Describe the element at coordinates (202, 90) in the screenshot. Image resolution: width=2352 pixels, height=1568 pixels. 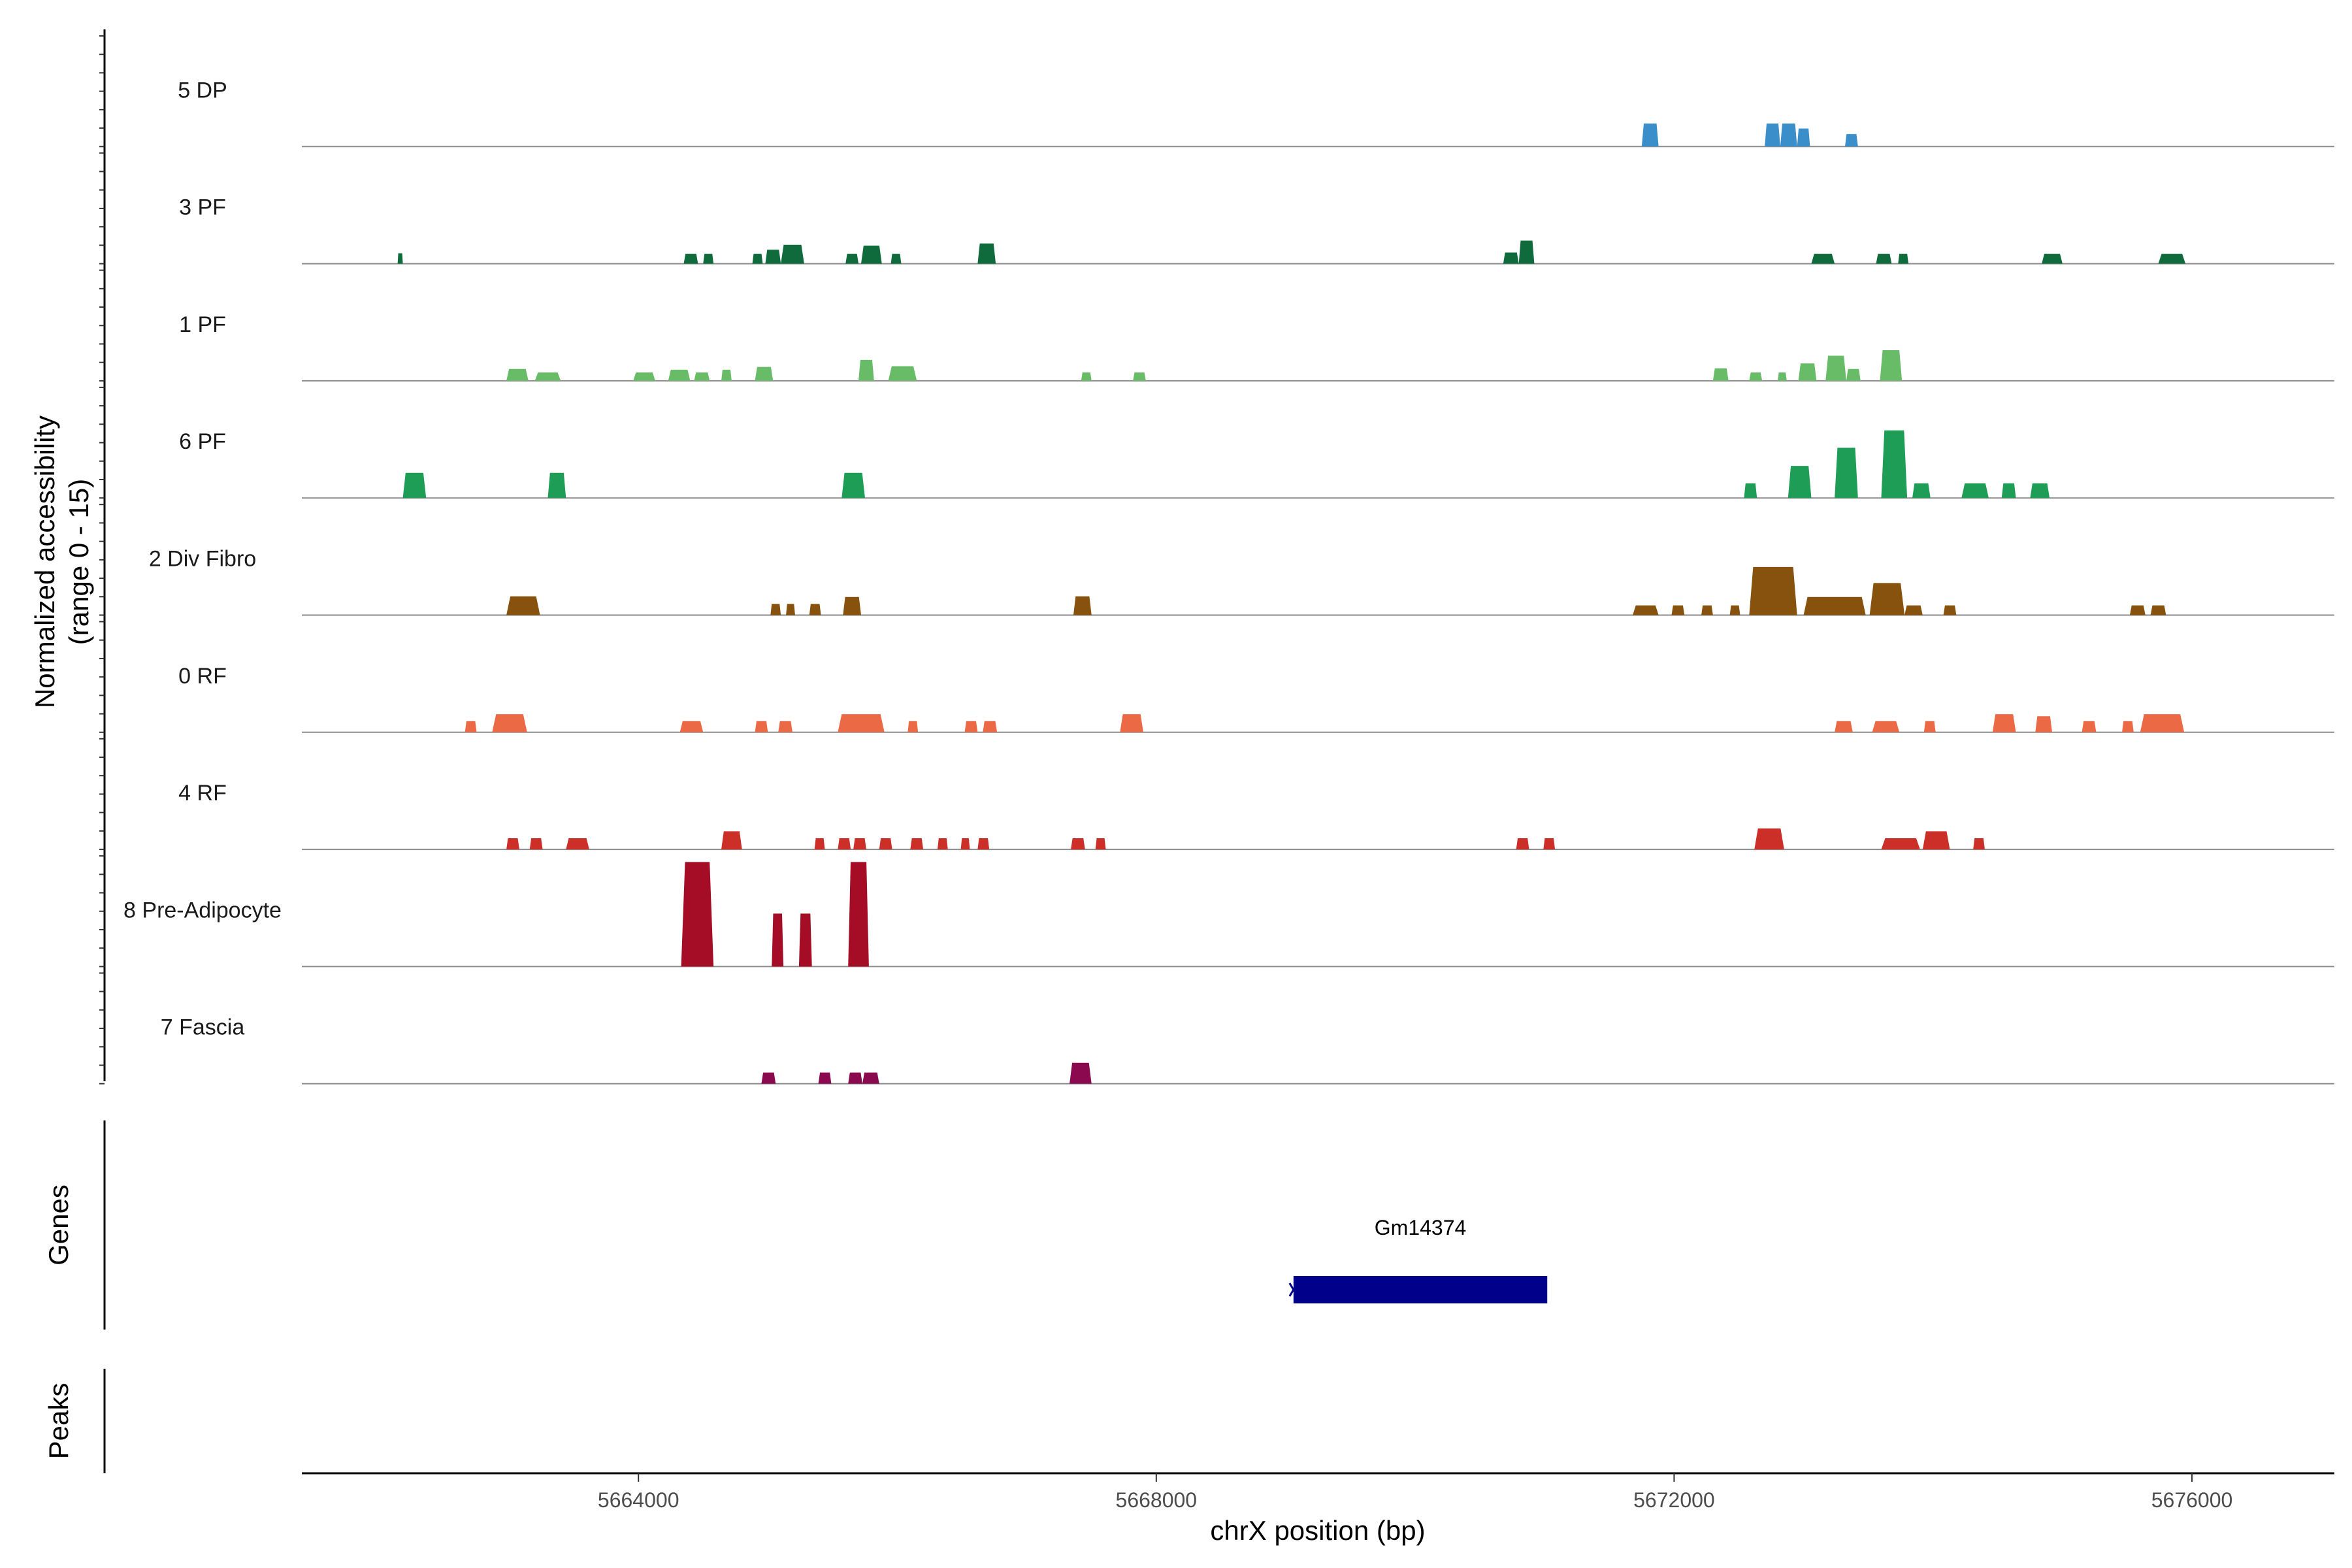
I see `track-label: 5 DP` at that location.